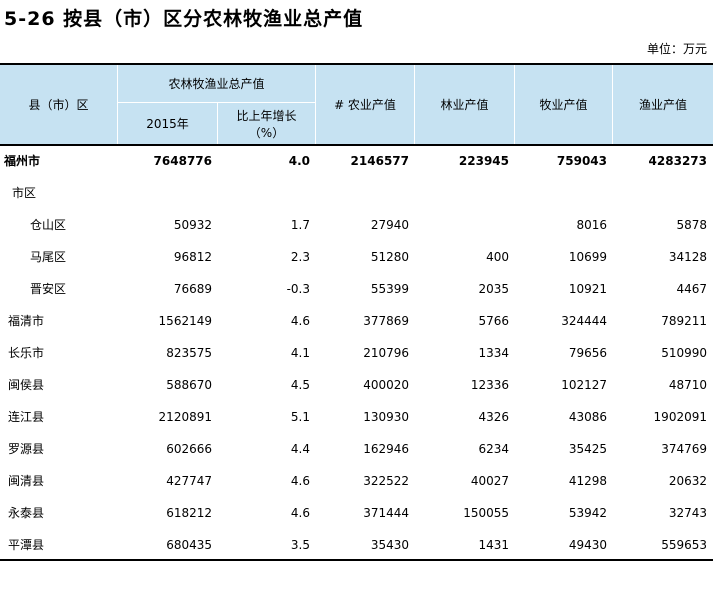 The width and height of the screenshot is (713, 593). I want to click on cell-value: 96812, so click(192, 257).